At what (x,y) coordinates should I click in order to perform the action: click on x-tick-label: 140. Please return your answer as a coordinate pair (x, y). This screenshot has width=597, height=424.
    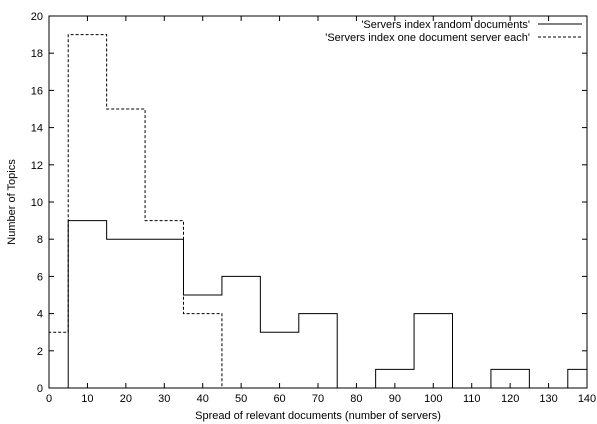
    Looking at the image, I should click on (587, 399).